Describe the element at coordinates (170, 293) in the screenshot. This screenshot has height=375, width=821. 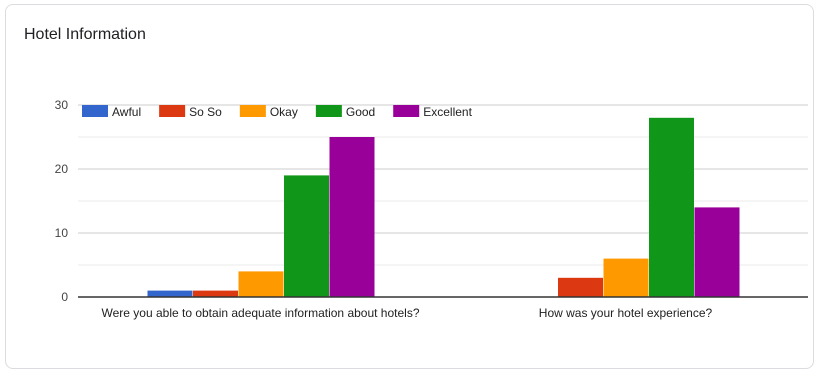
I see `bar-awful` at that location.